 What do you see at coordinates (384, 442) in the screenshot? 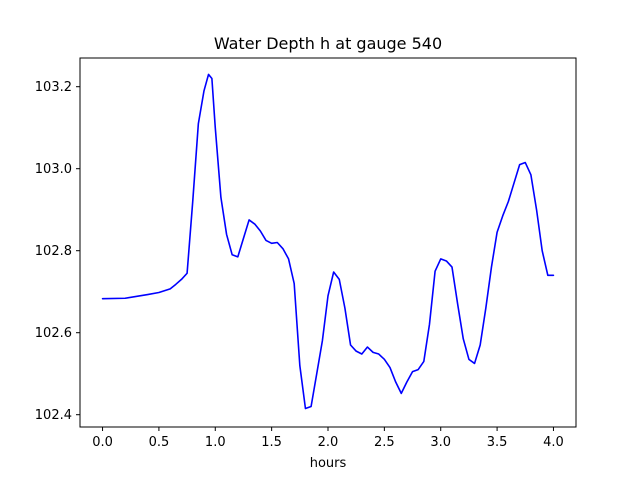
I see `x-tick-label: 2.5` at bounding box center [384, 442].